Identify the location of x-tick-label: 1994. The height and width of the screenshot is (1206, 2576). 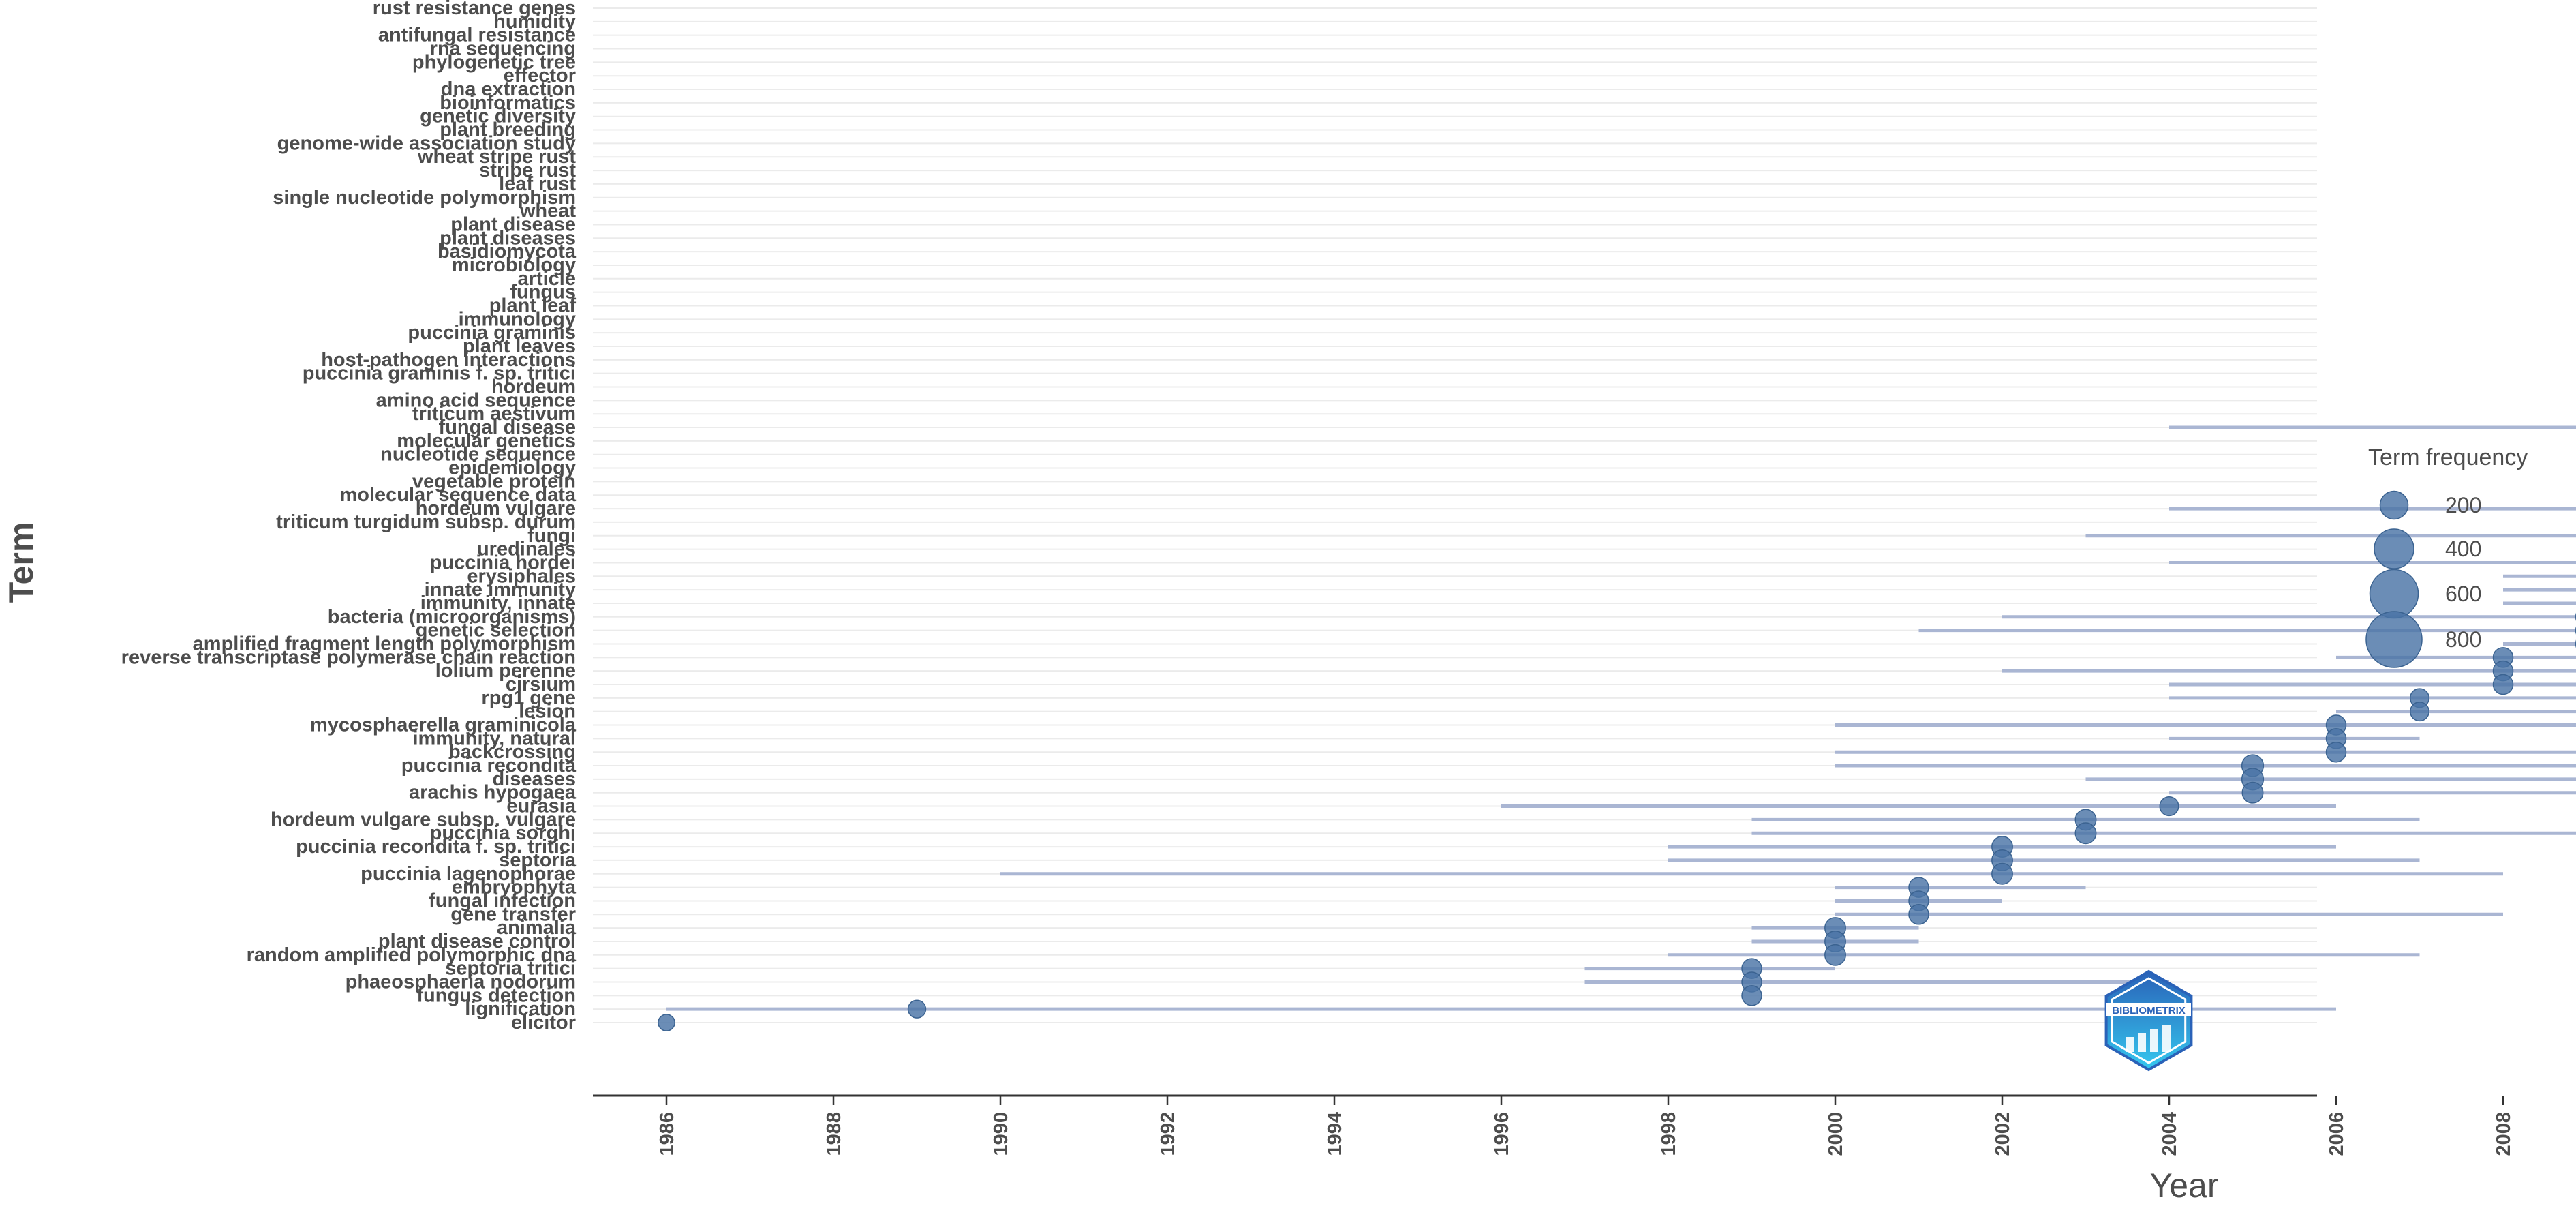
(1335, 1134).